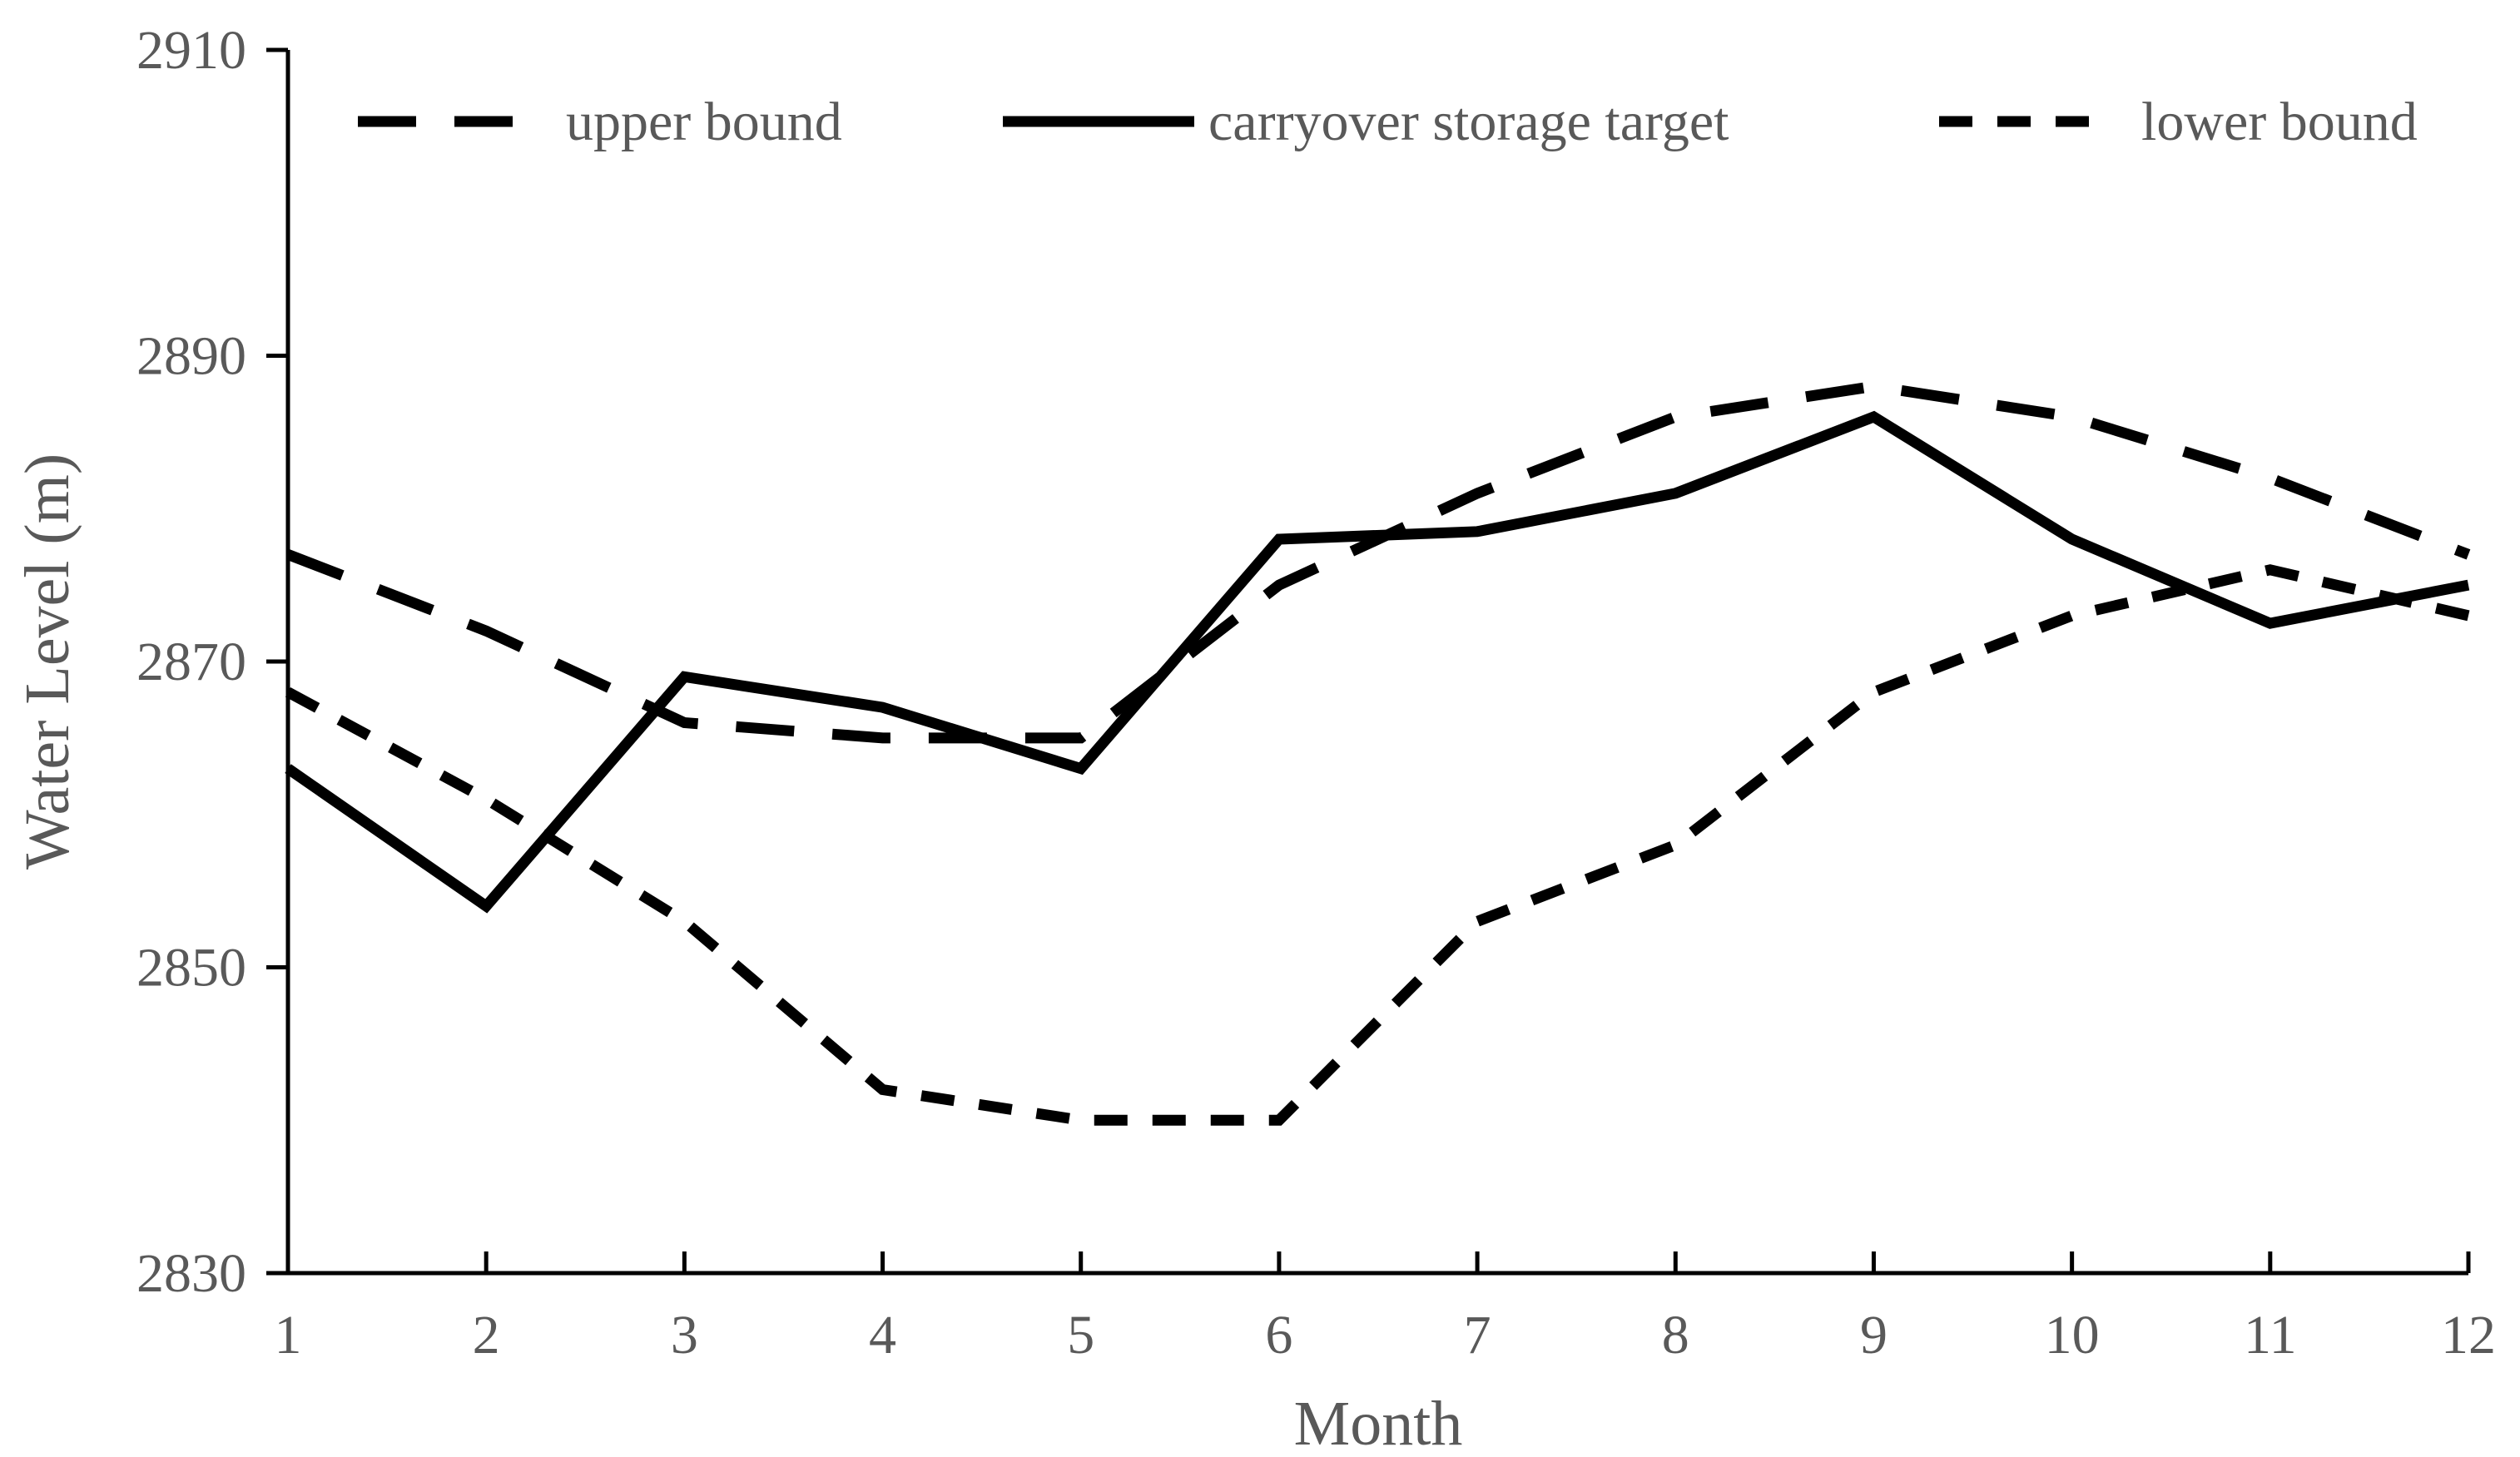 This screenshot has height=1457, width=2520. What do you see at coordinates (191, 969) in the screenshot?
I see `y-tick-label: 2850` at bounding box center [191, 969].